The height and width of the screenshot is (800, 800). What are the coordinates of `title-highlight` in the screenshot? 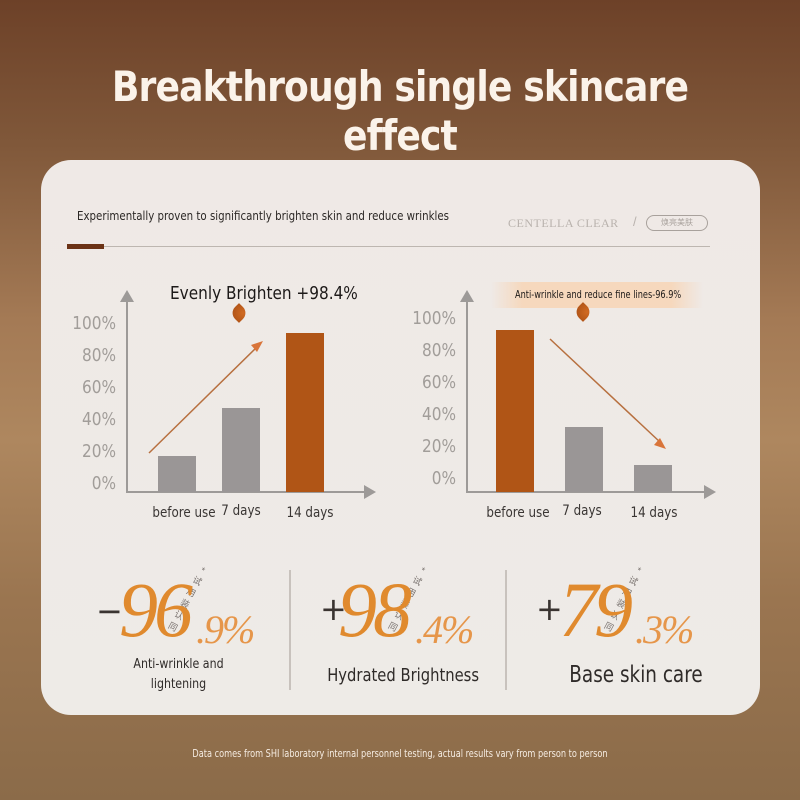 It's located at (597, 295).